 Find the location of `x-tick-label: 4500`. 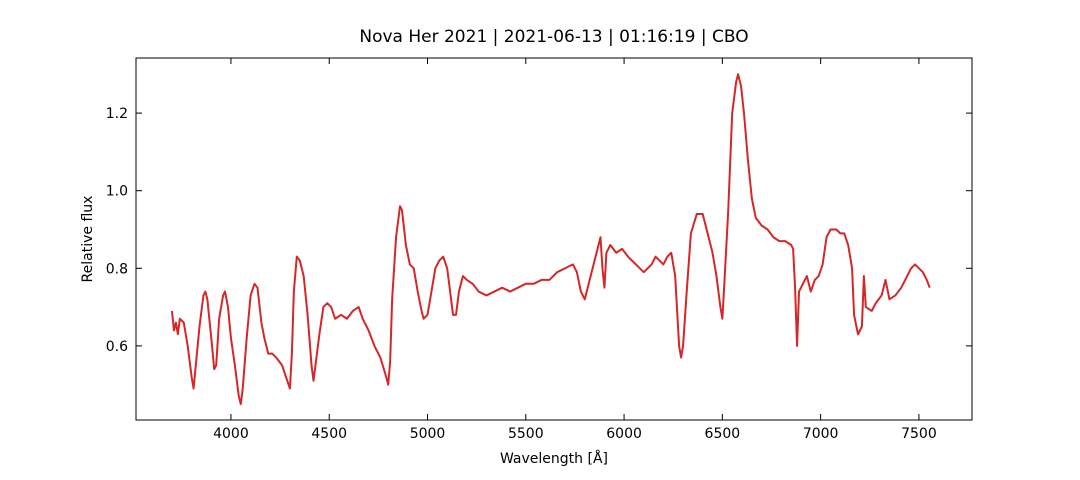

x-tick-label: 4500 is located at coordinates (329, 434).